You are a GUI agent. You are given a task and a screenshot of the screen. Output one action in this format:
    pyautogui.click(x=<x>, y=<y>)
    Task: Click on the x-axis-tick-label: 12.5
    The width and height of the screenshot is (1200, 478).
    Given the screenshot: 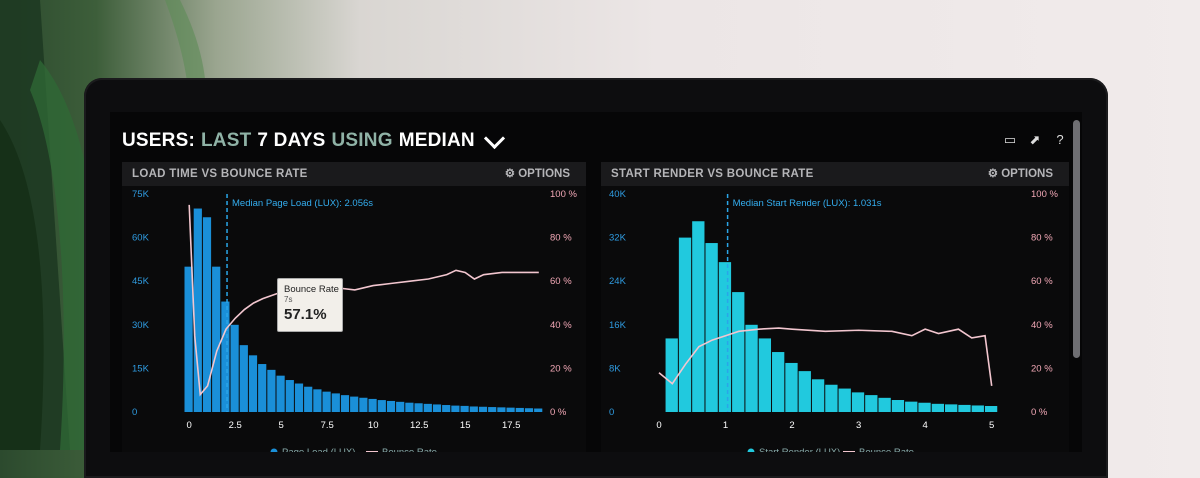 What is the action you would take?
    pyautogui.click(x=419, y=425)
    